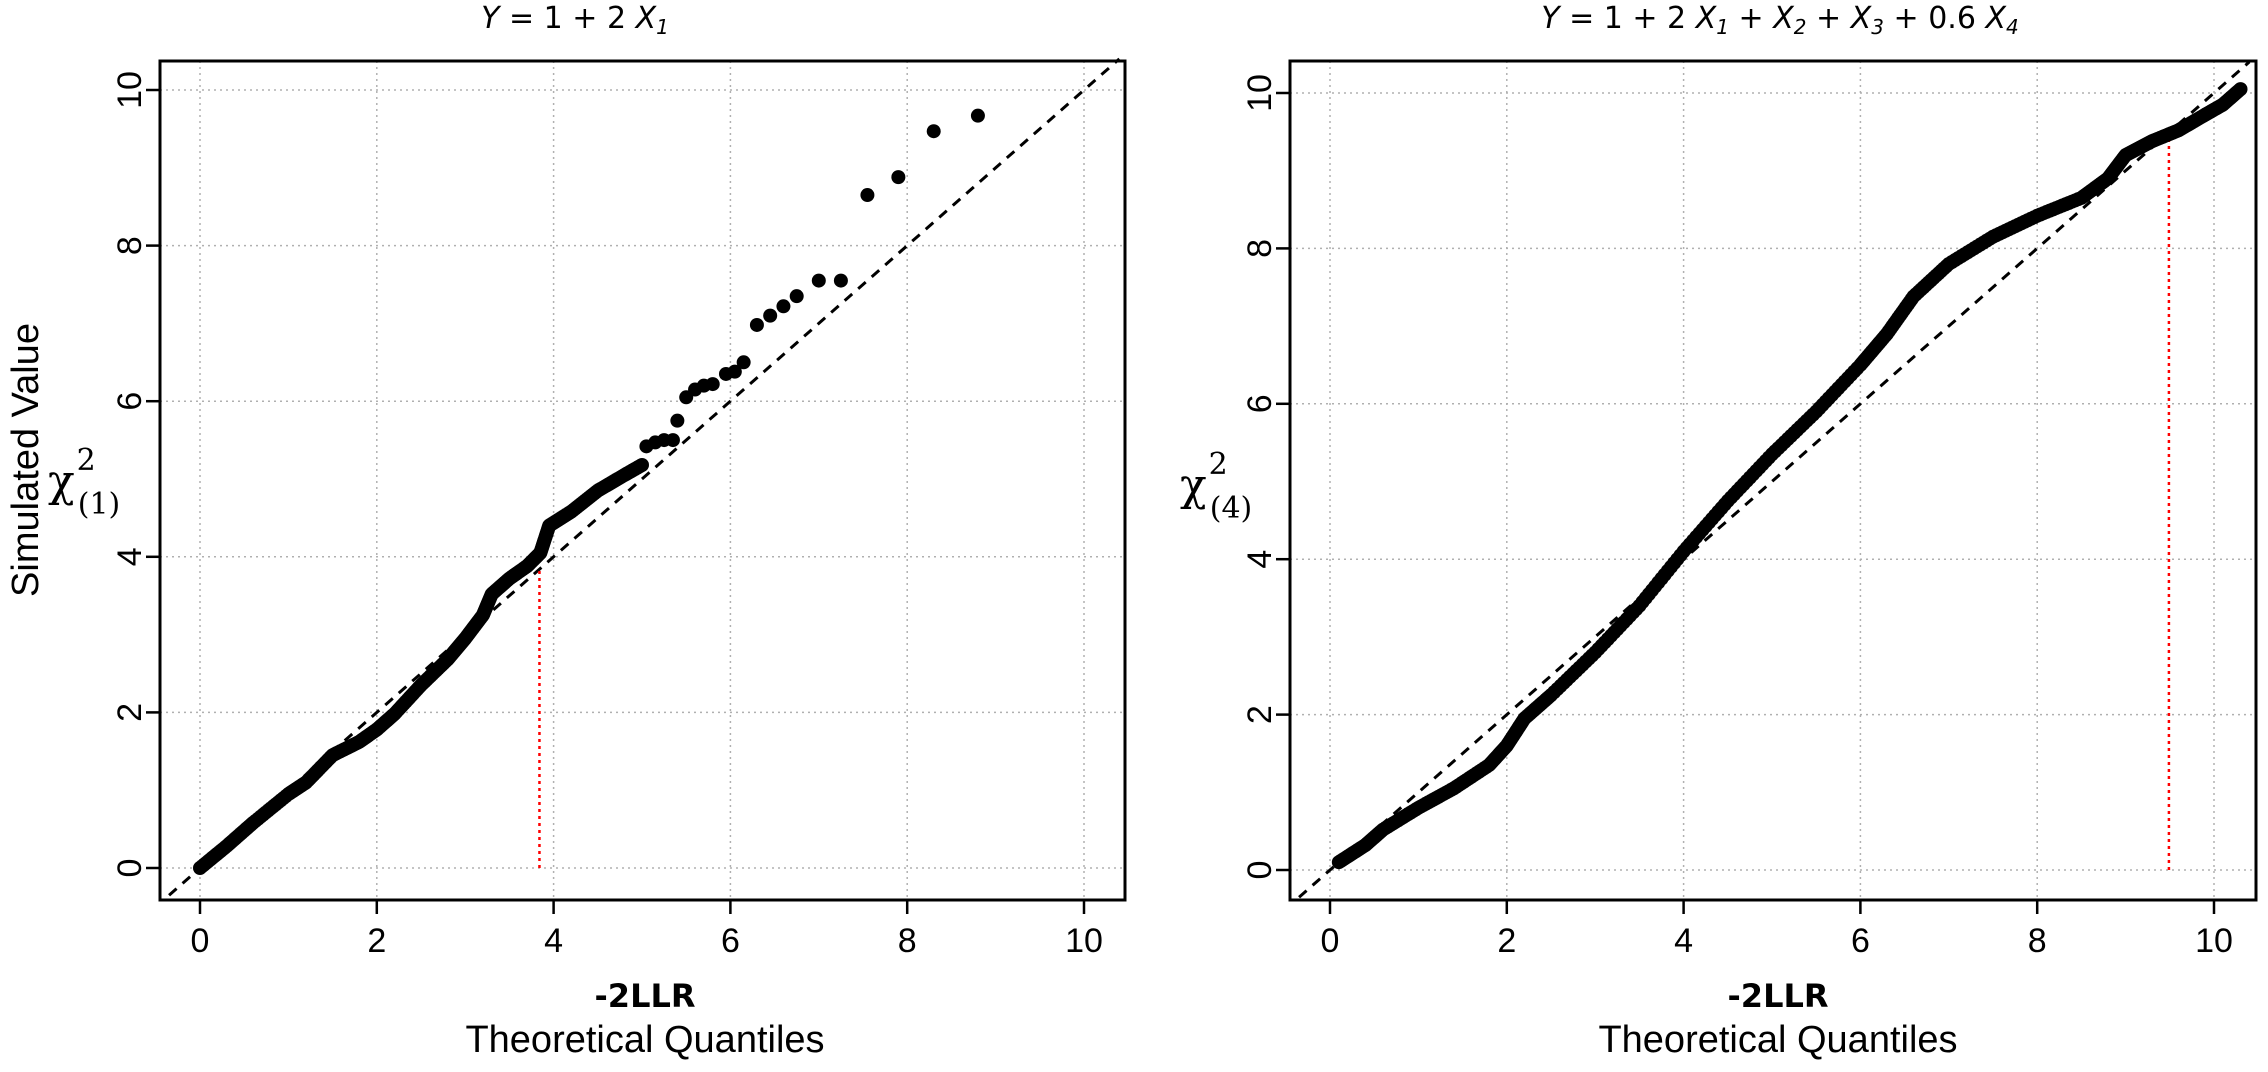  I want to click on data-points, so click(812, 281).